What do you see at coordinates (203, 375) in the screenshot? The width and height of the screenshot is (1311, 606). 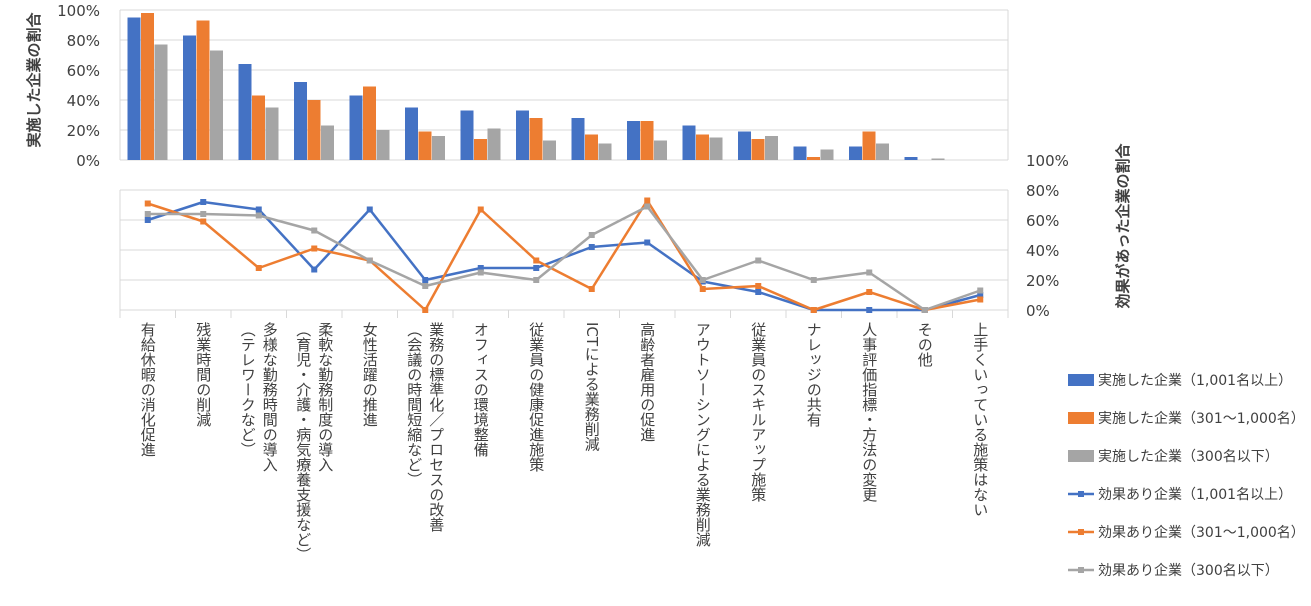 I see `category-label: 残業時間の削減` at bounding box center [203, 375].